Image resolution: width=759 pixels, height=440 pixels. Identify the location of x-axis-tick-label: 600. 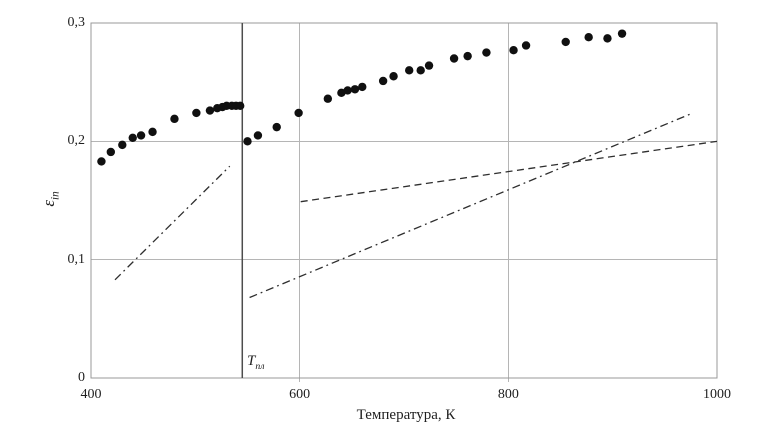
(300, 394).